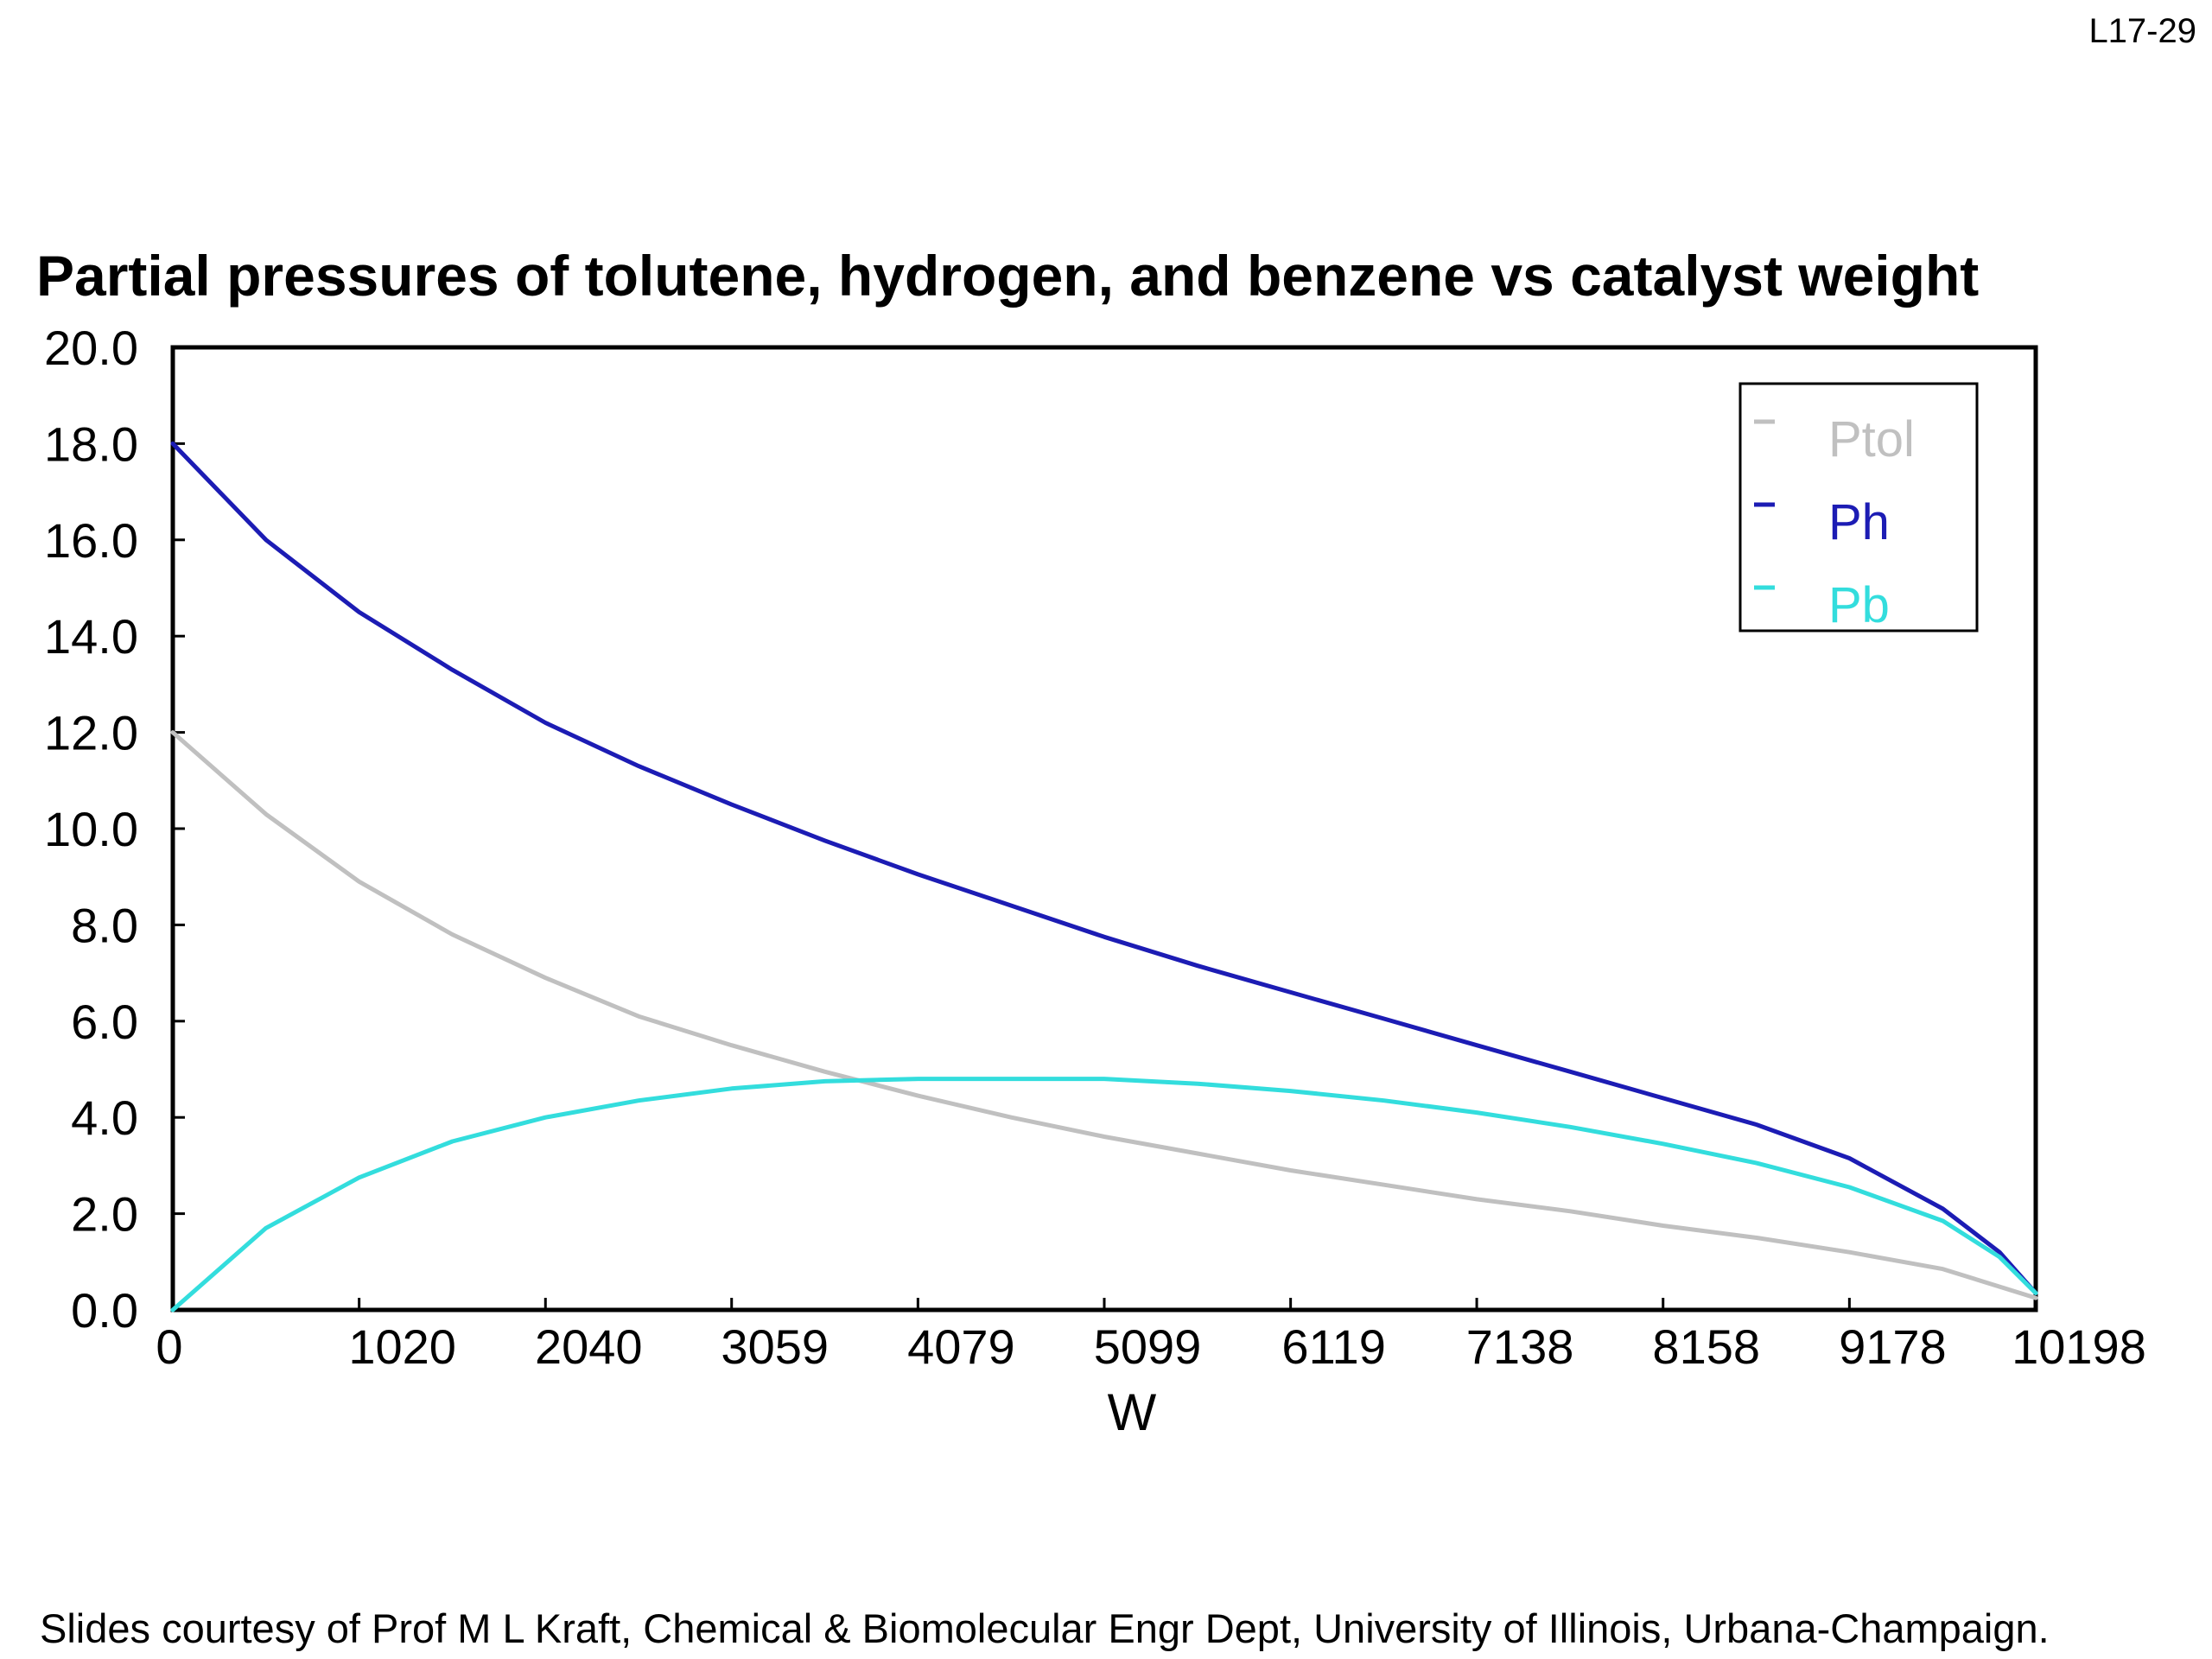  What do you see at coordinates (1859, 522) in the screenshot?
I see `legend-label-ph: Ph` at bounding box center [1859, 522].